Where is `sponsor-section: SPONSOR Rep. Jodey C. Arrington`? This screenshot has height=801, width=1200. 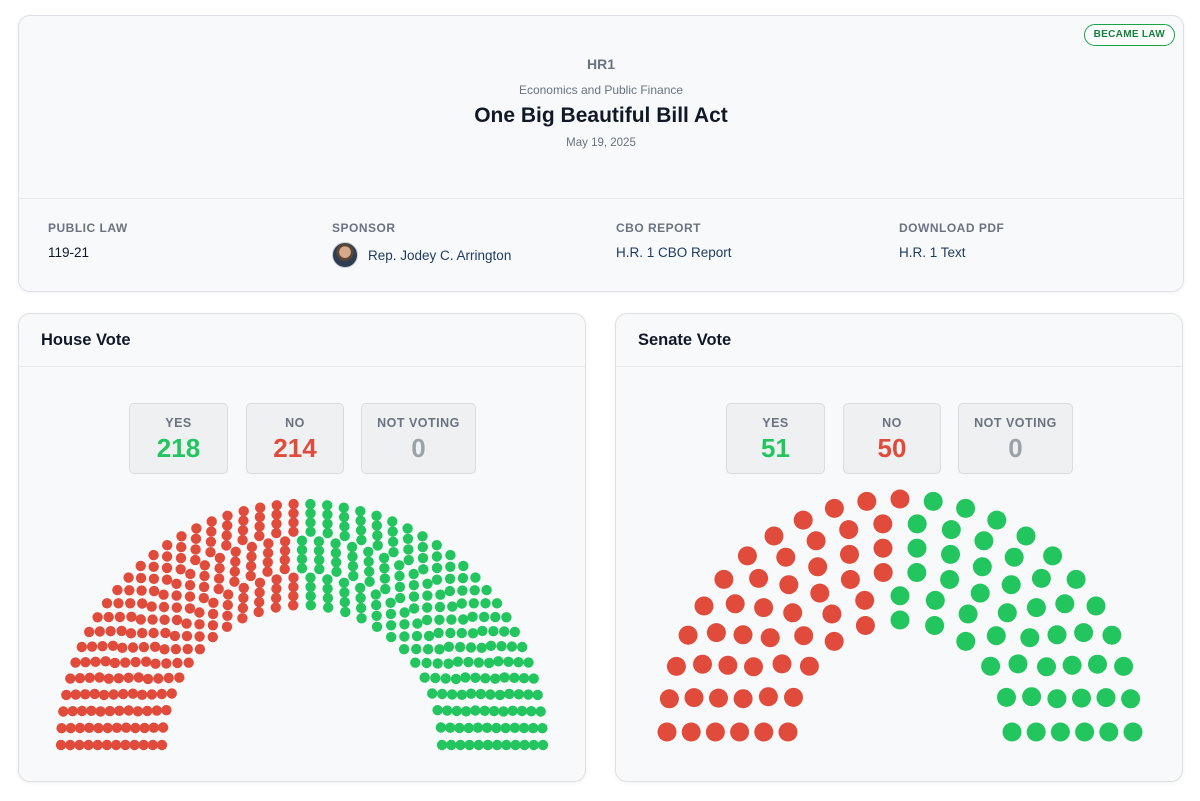 sponsor-section: SPONSOR Rep. Jodey C. Arrington is located at coordinates (421, 244).